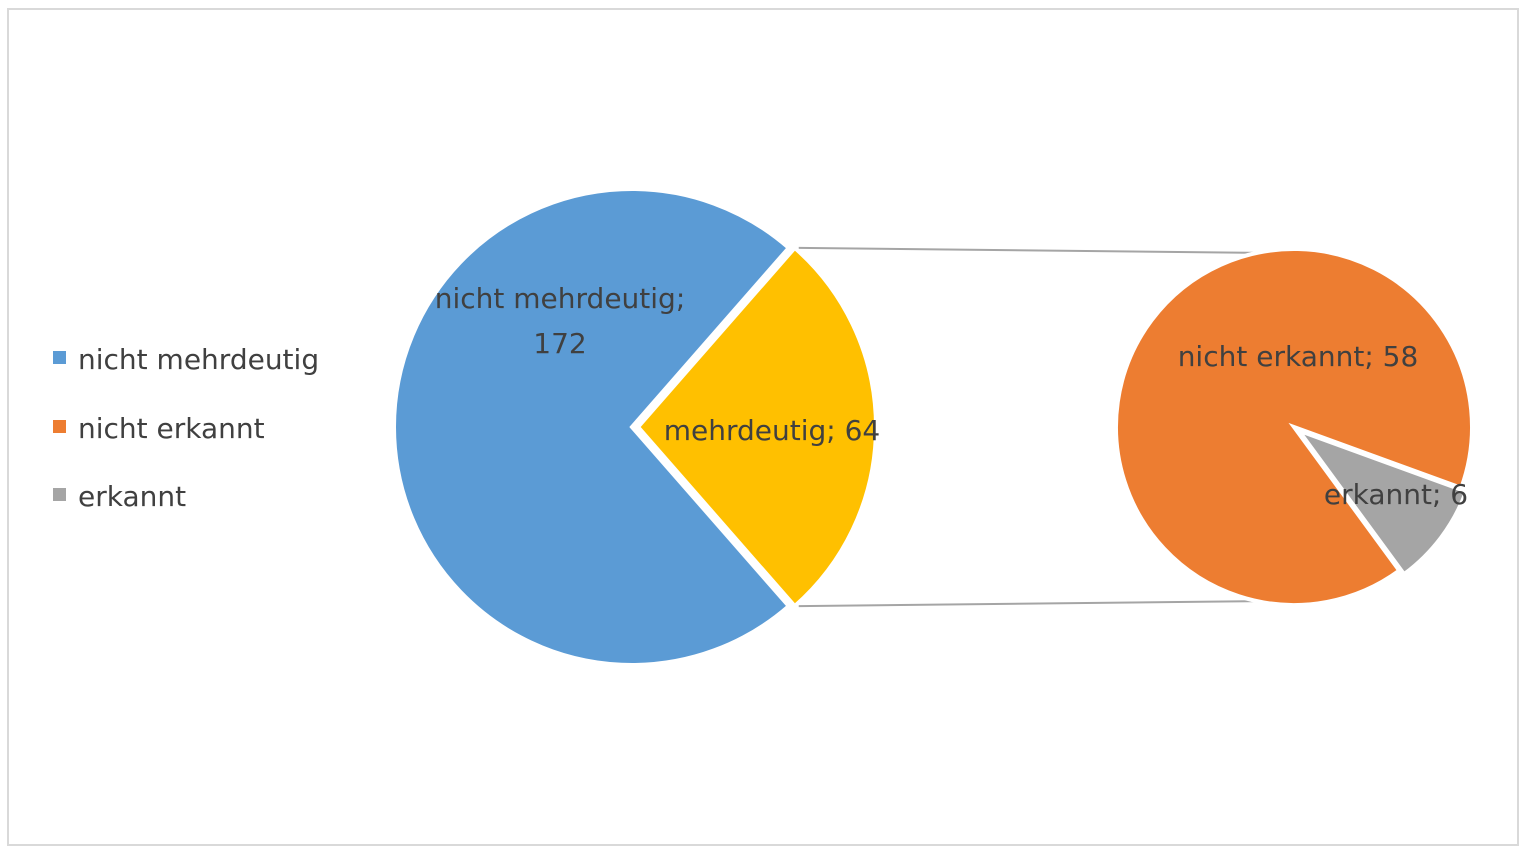 The width and height of the screenshot is (1530, 855). I want to click on legend-swatch-nicht-erkannt, so click(59, 426).